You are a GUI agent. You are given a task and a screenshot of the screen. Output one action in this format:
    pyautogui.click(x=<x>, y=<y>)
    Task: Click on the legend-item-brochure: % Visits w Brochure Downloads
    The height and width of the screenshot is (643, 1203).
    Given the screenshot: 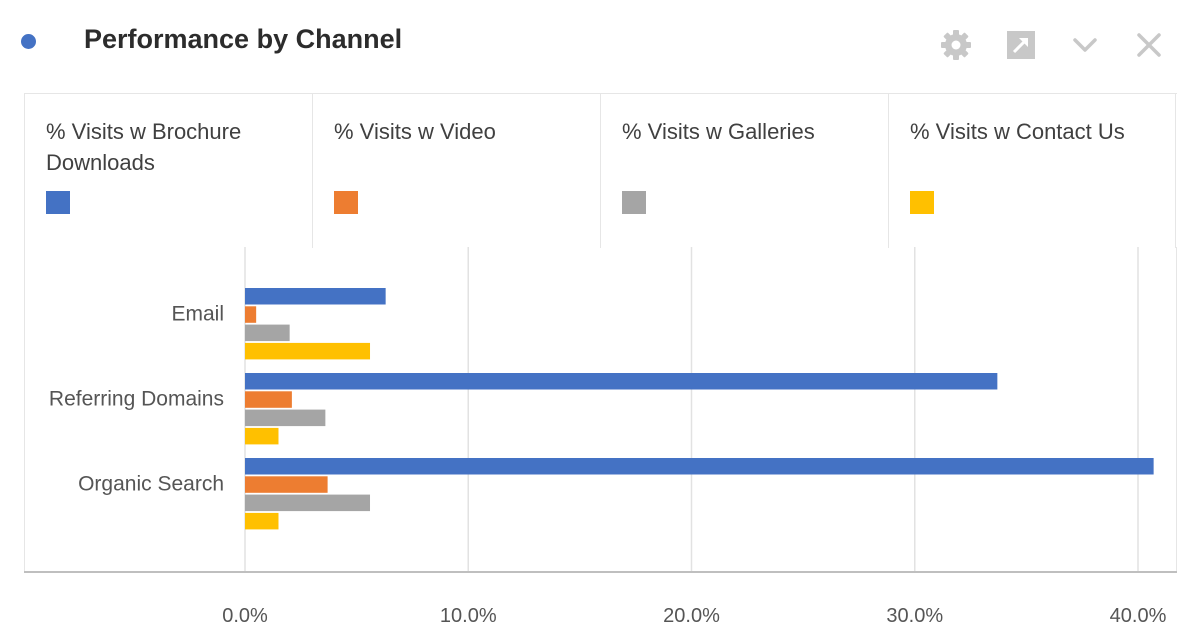 What is the action you would take?
    pyautogui.click(x=168, y=171)
    